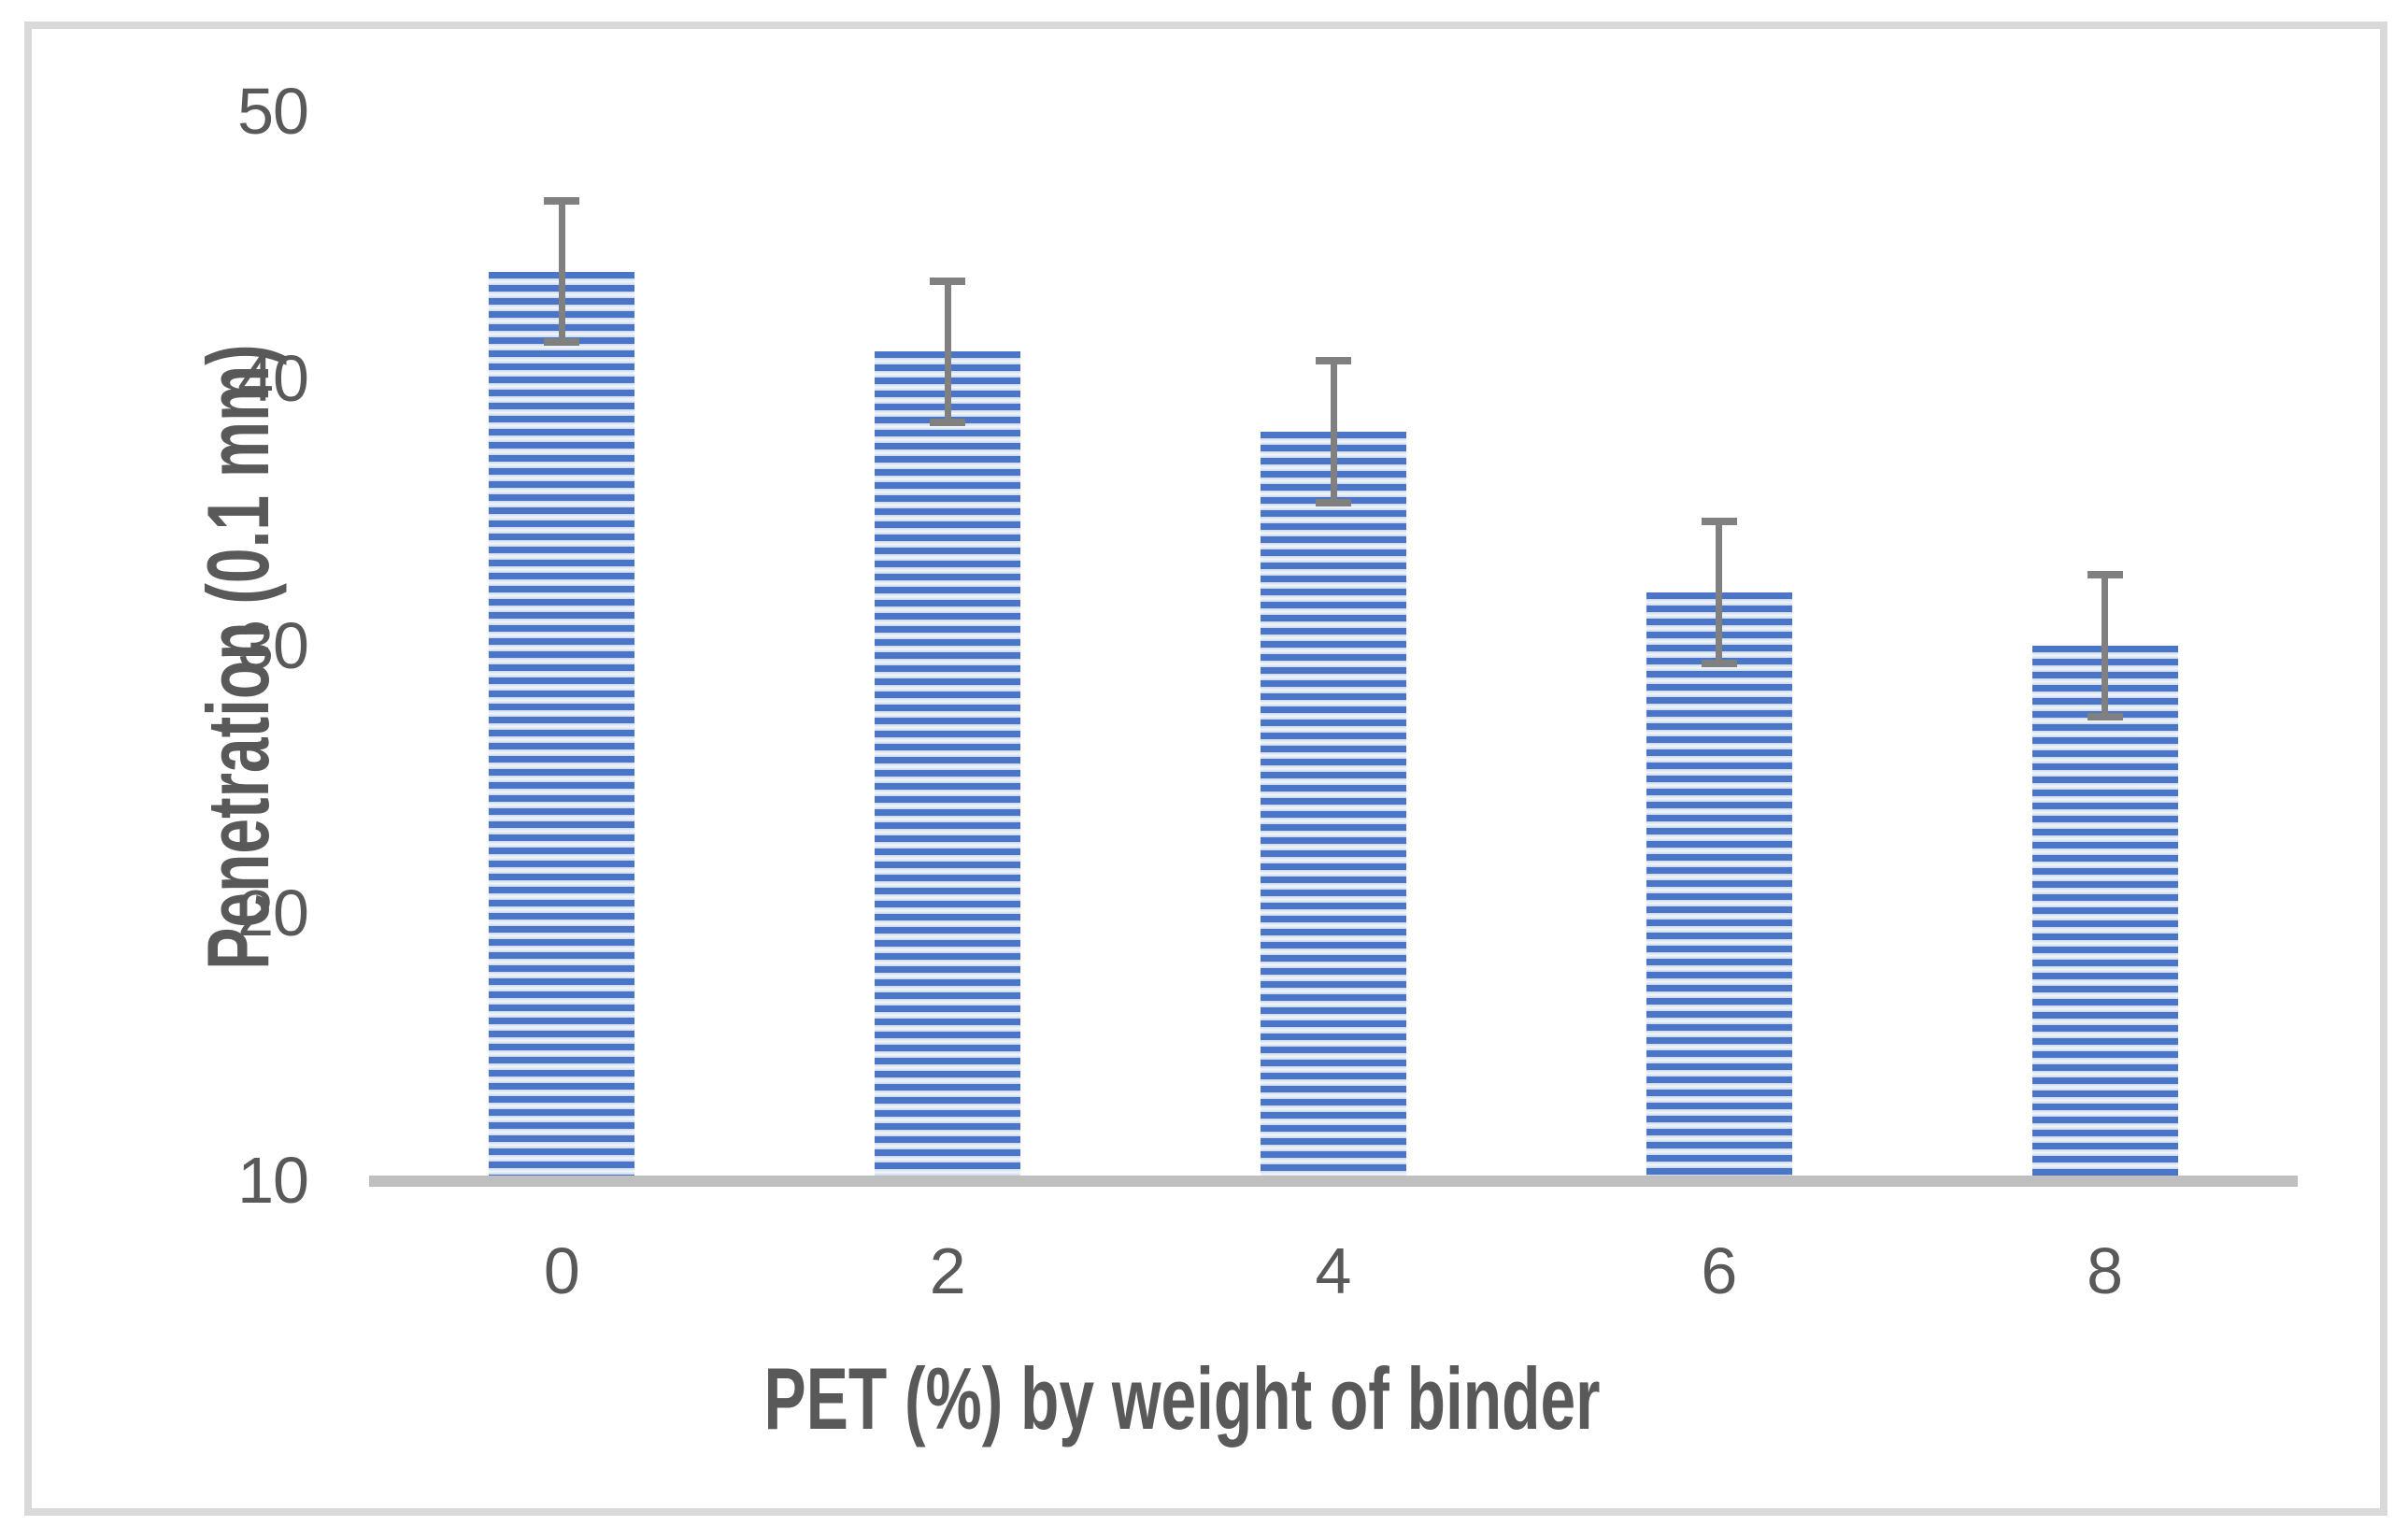  What do you see at coordinates (561, 1270) in the screenshot?
I see `x-tick-label: 0` at bounding box center [561, 1270].